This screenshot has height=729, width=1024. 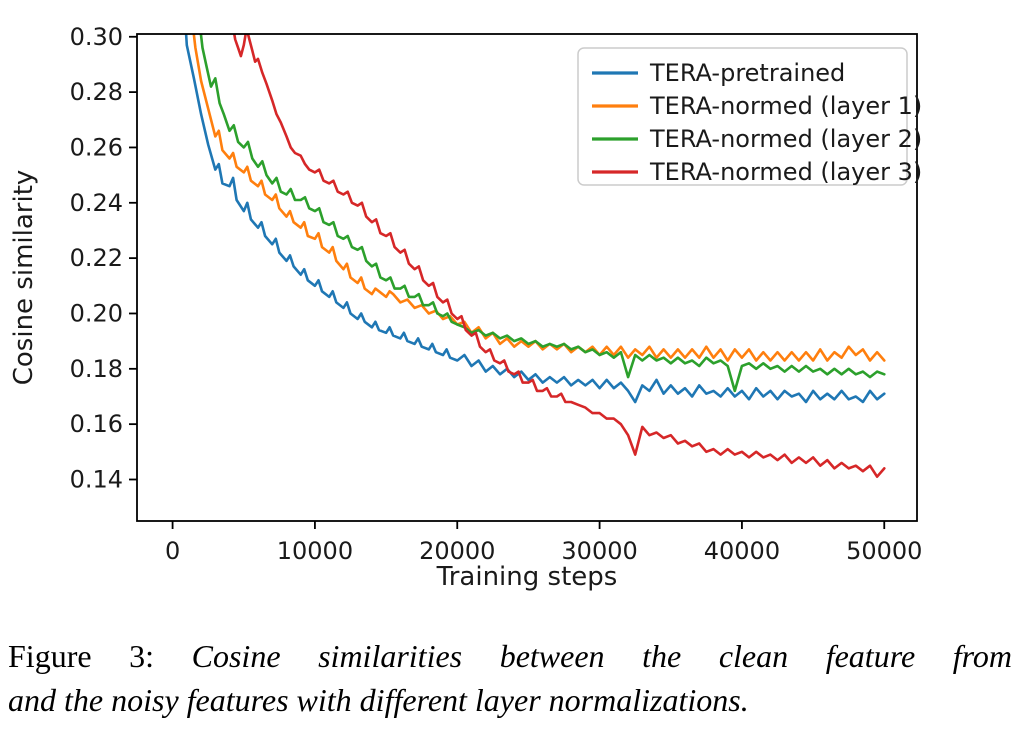 What do you see at coordinates (96, 203) in the screenshot?
I see `y-tick-label: 0.24` at bounding box center [96, 203].